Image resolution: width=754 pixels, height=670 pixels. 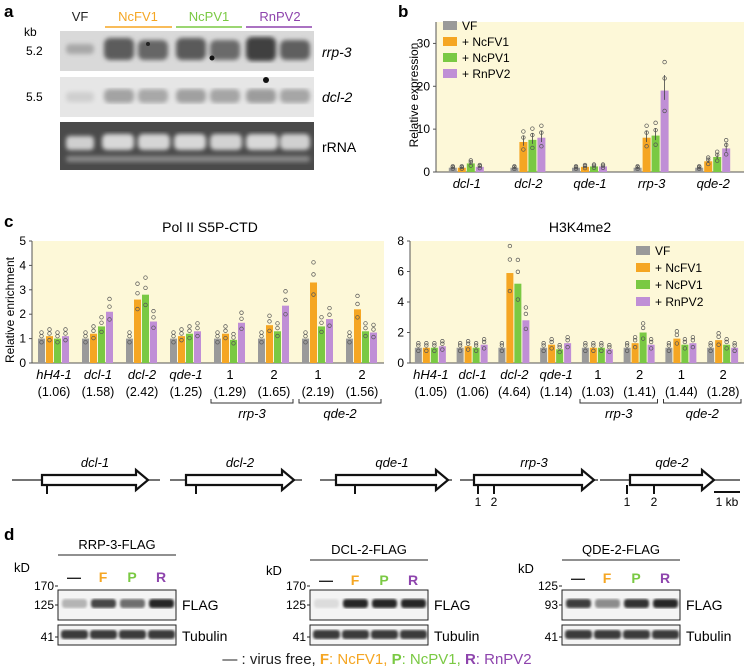 What do you see at coordinates (22, 241) in the screenshot?
I see `y-tick-label: 5` at bounding box center [22, 241].